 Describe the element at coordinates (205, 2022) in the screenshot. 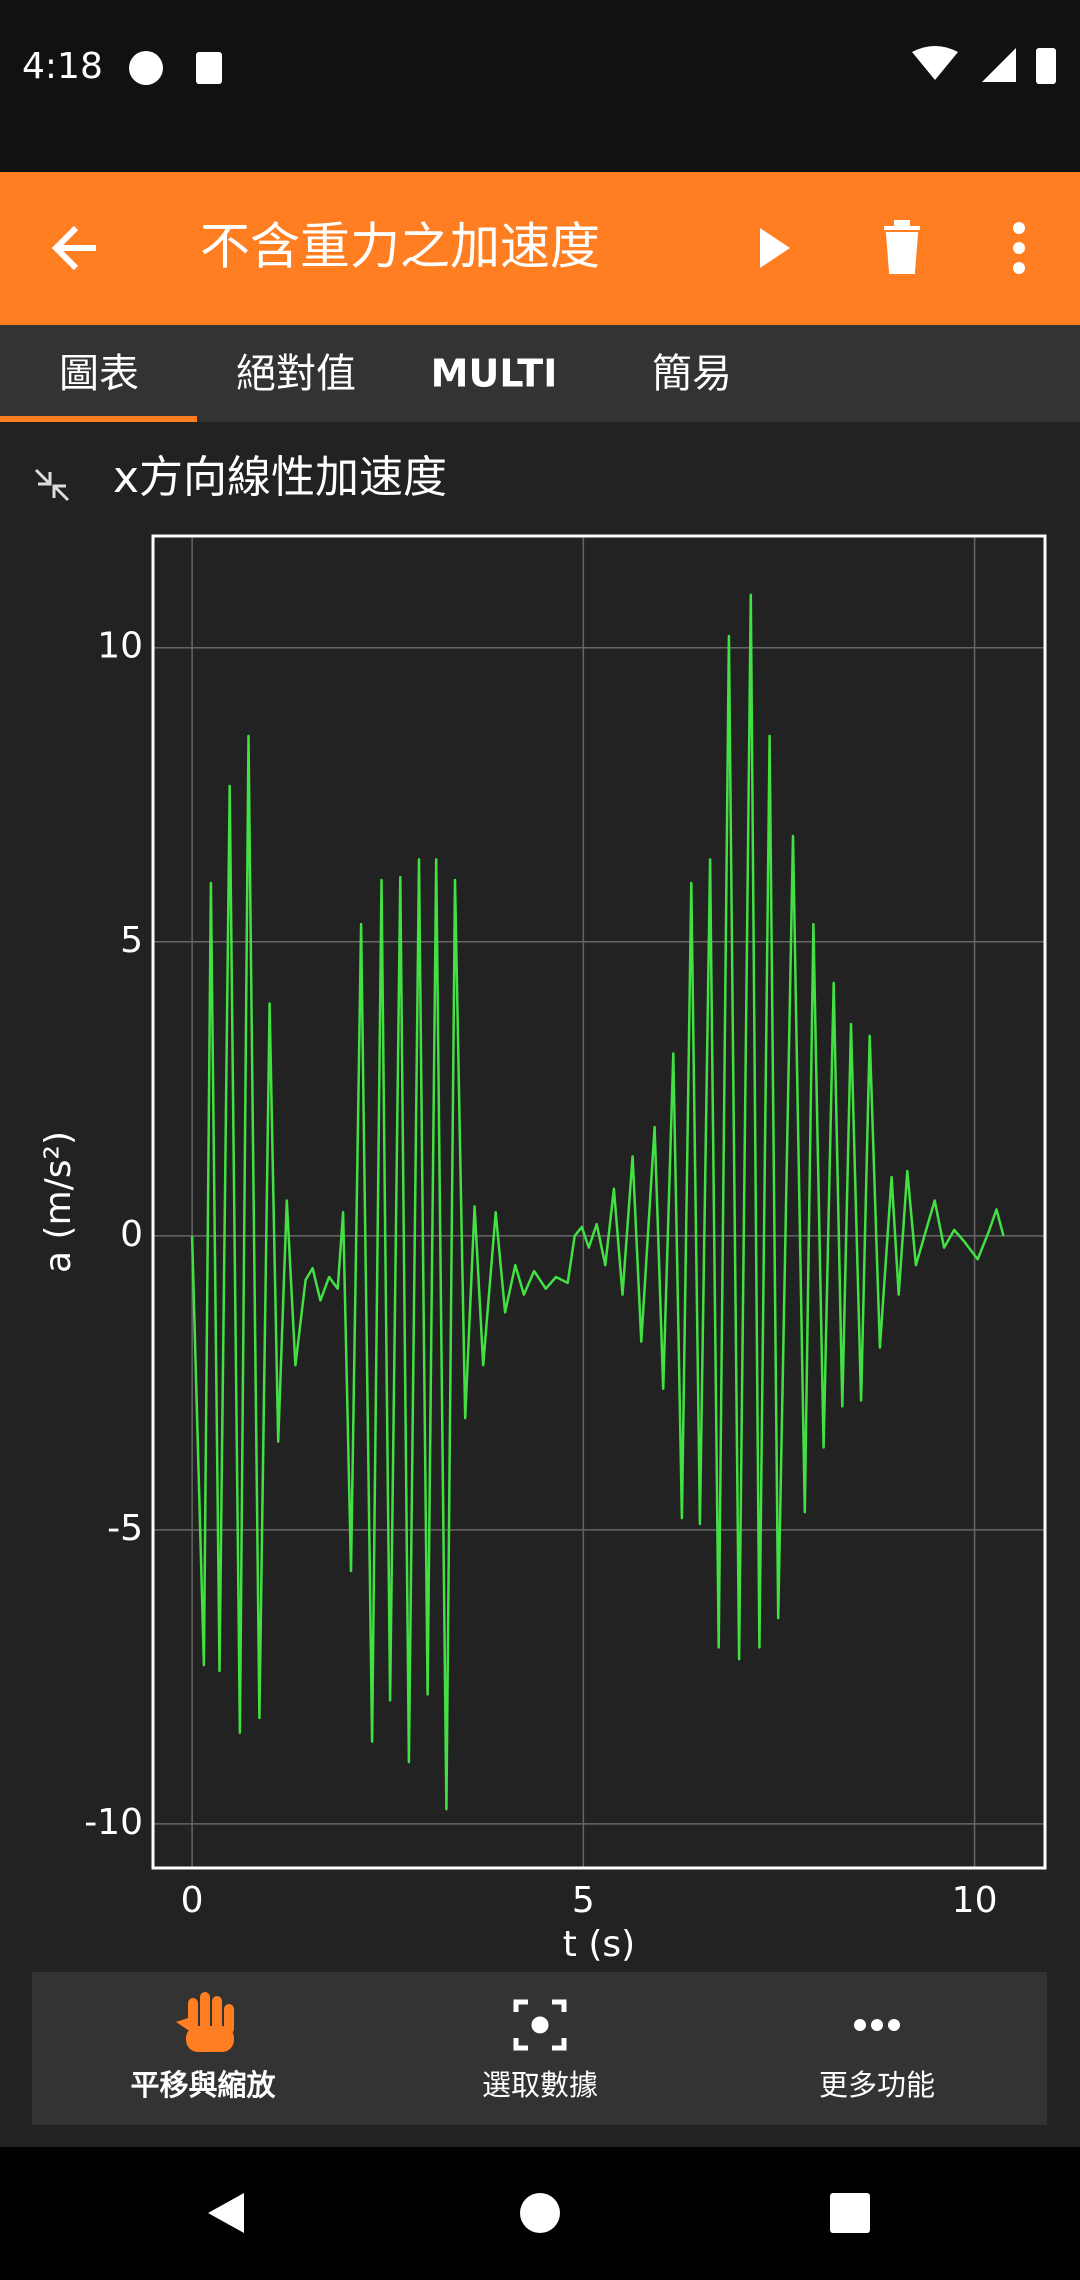

I see `pan-zoom-icon` at that location.